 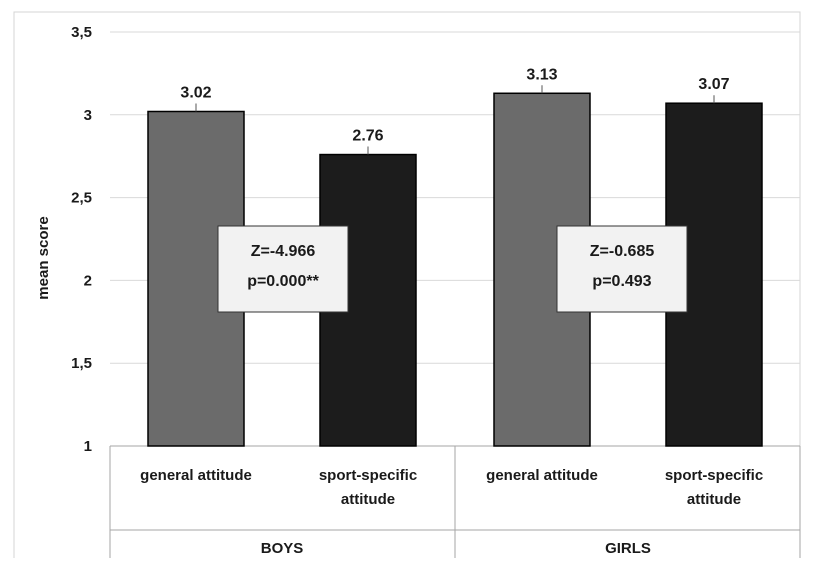 What do you see at coordinates (88, 115) in the screenshot?
I see `y-tick-label: 3` at bounding box center [88, 115].